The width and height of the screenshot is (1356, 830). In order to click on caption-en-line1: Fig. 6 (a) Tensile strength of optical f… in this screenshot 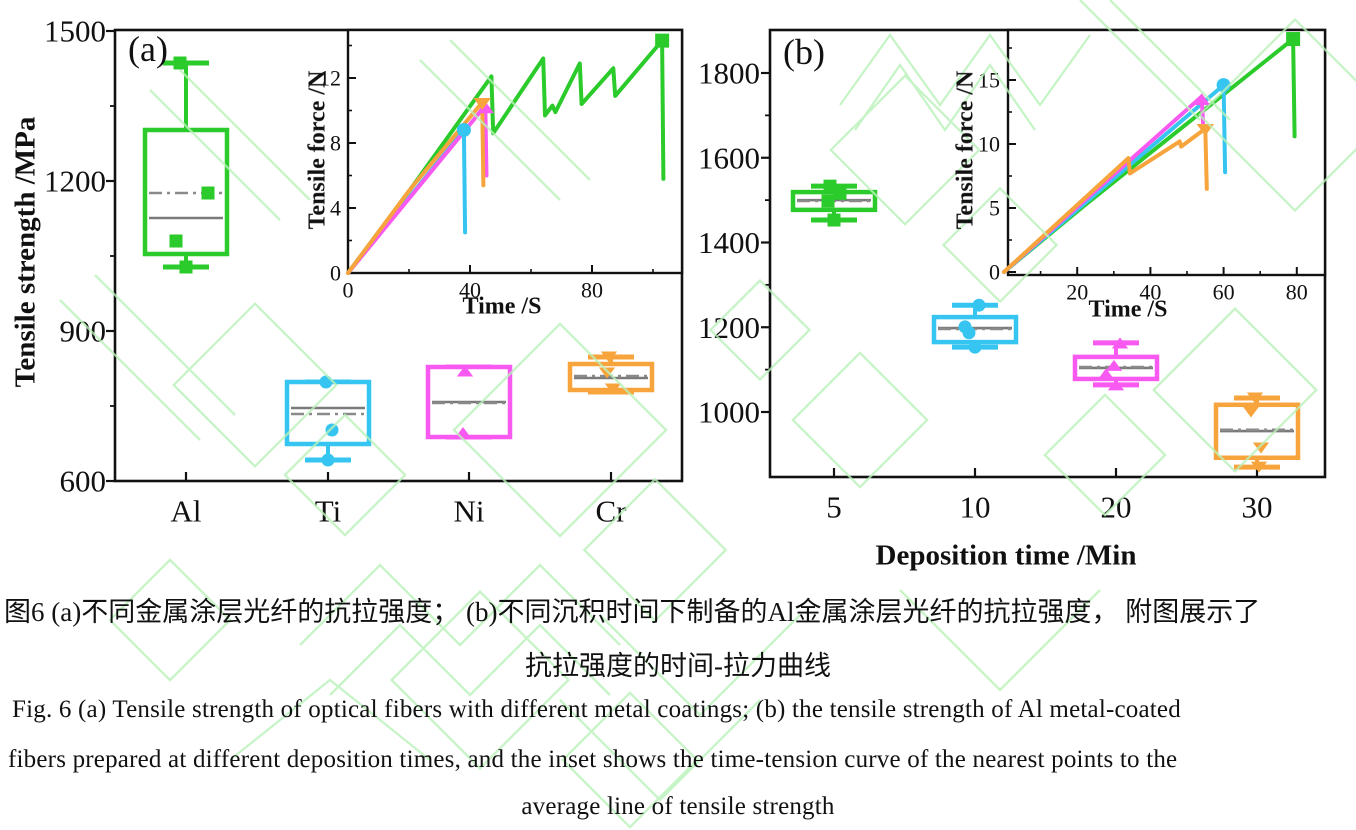, I will do `click(596, 709)`.